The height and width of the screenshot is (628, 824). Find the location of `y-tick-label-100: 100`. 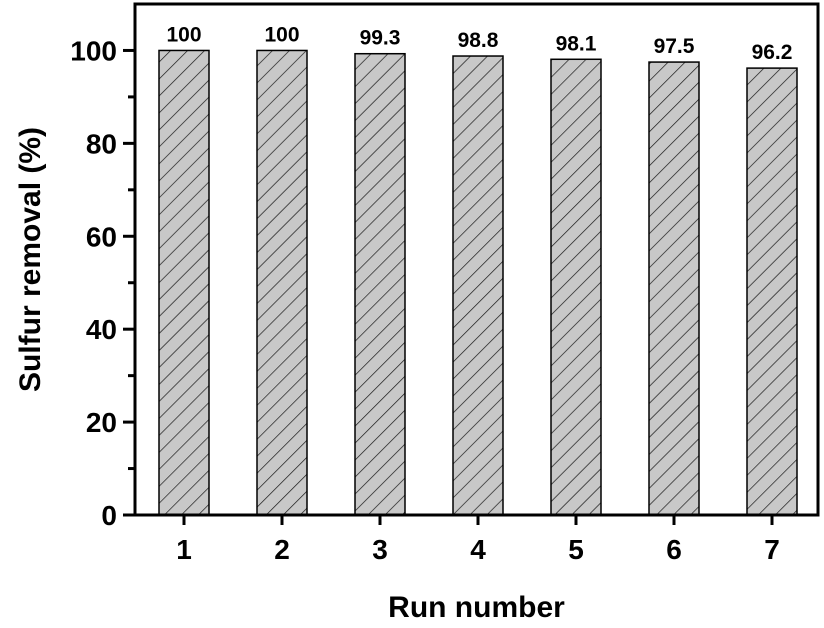

y-tick-label-100: 100 is located at coordinates (93, 50).